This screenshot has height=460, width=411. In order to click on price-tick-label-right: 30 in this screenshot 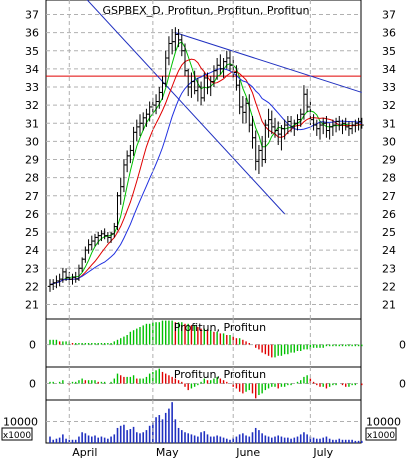, I will do `click(389, 141)`.